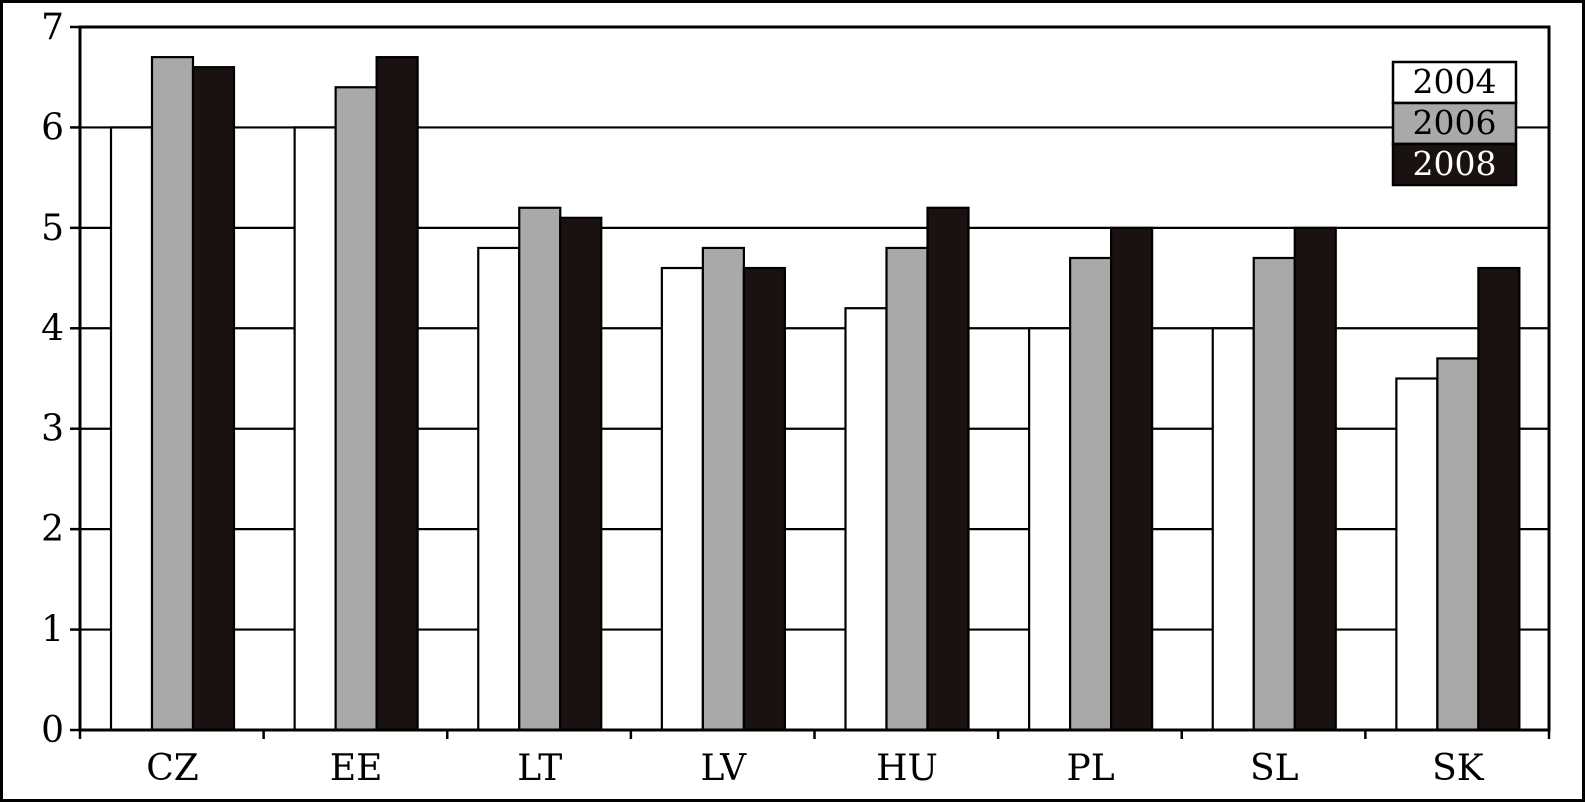  Describe the element at coordinates (682, 499) in the screenshot. I see `bar-lv-2004` at that location.